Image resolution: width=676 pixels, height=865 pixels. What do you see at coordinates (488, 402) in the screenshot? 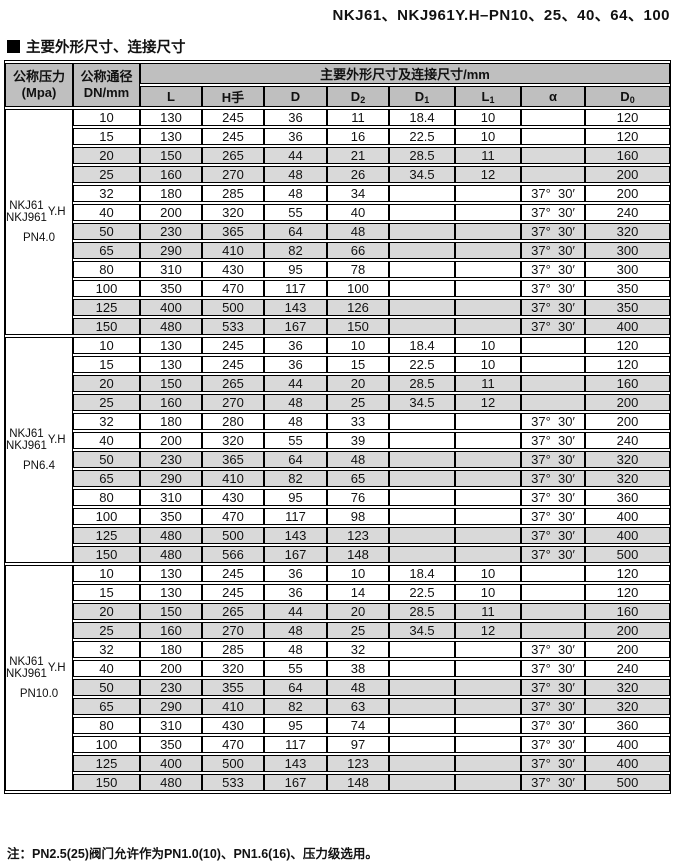
I see `value-cell: 12` at bounding box center [488, 402].